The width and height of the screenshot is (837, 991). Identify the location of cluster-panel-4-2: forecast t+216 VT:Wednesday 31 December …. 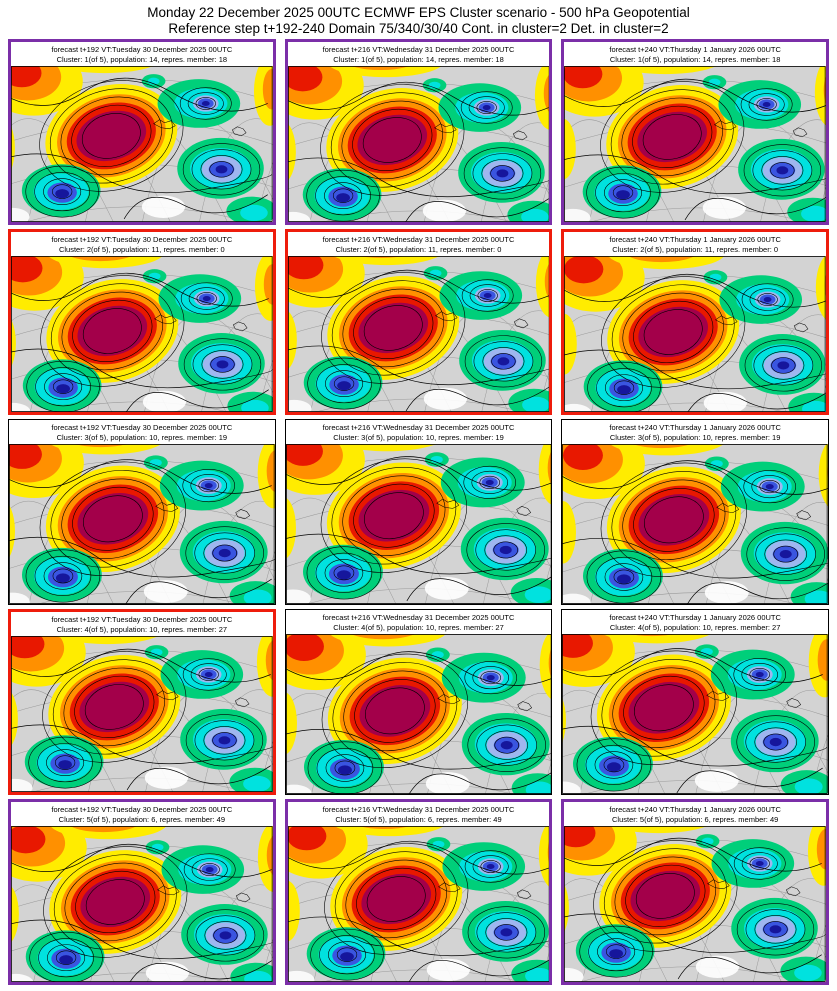
(418, 702).